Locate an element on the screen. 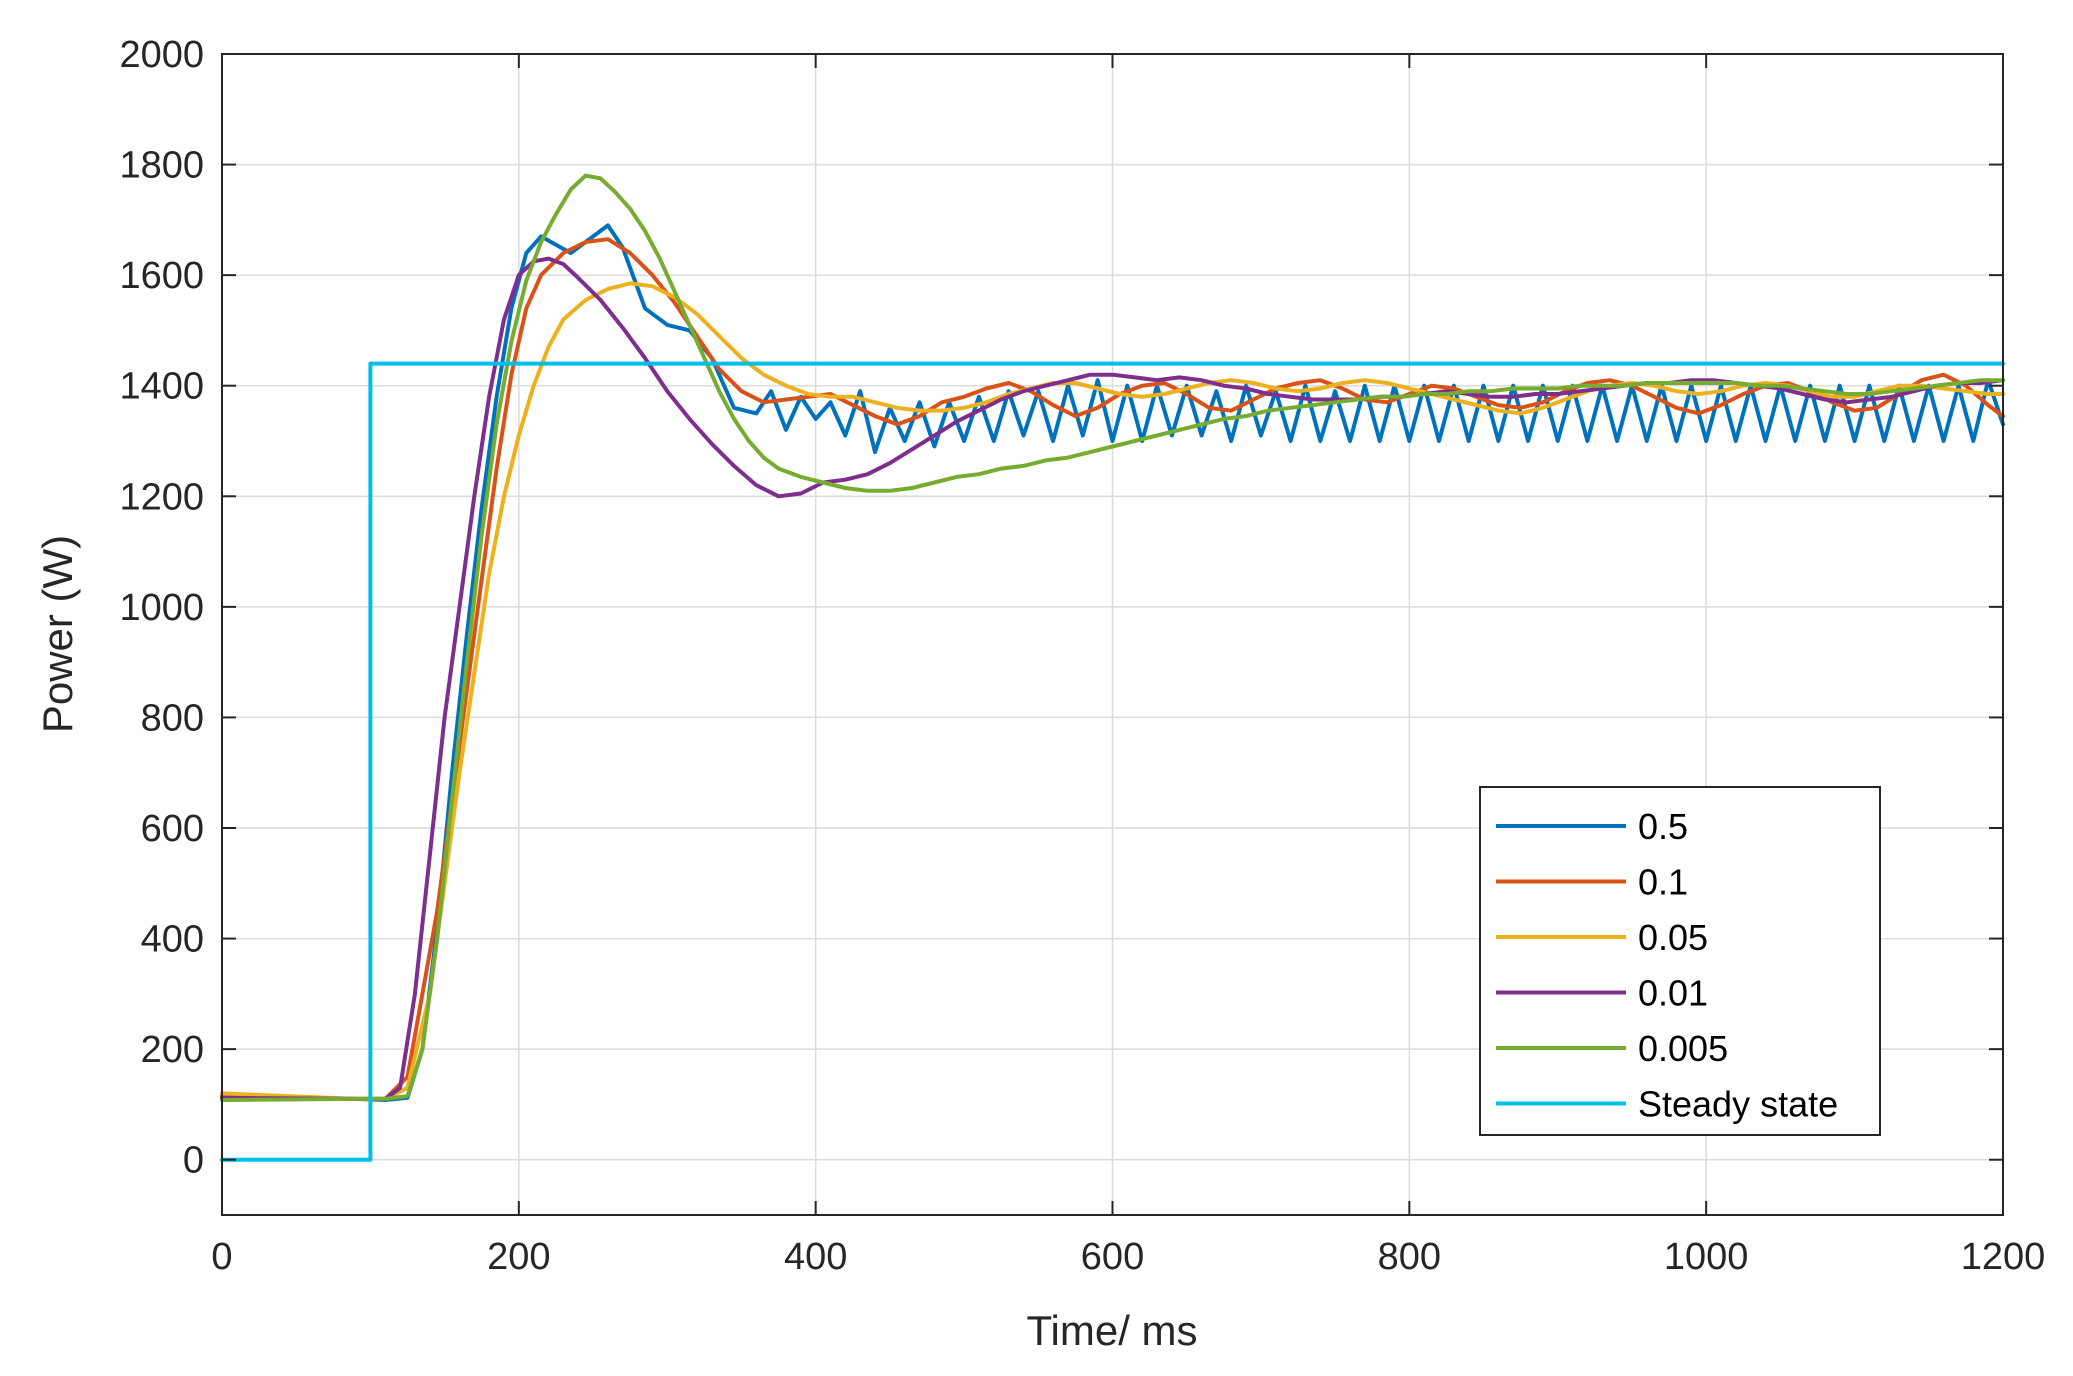 The height and width of the screenshot is (1376, 2073). legend-label: 0.05 is located at coordinates (1673, 937).